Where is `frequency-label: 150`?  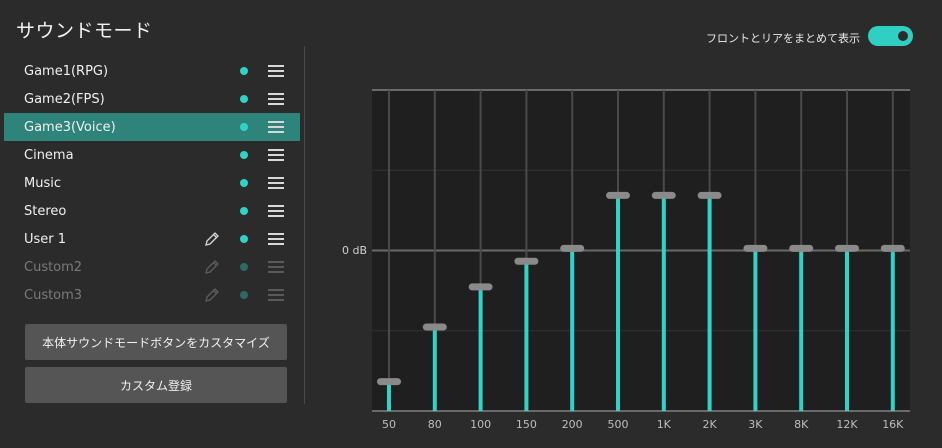
frequency-label: 150 is located at coordinates (526, 424).